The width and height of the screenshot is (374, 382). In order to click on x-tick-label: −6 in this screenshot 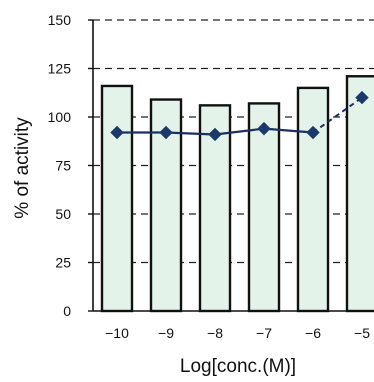, I will do `click(313, 333)`.